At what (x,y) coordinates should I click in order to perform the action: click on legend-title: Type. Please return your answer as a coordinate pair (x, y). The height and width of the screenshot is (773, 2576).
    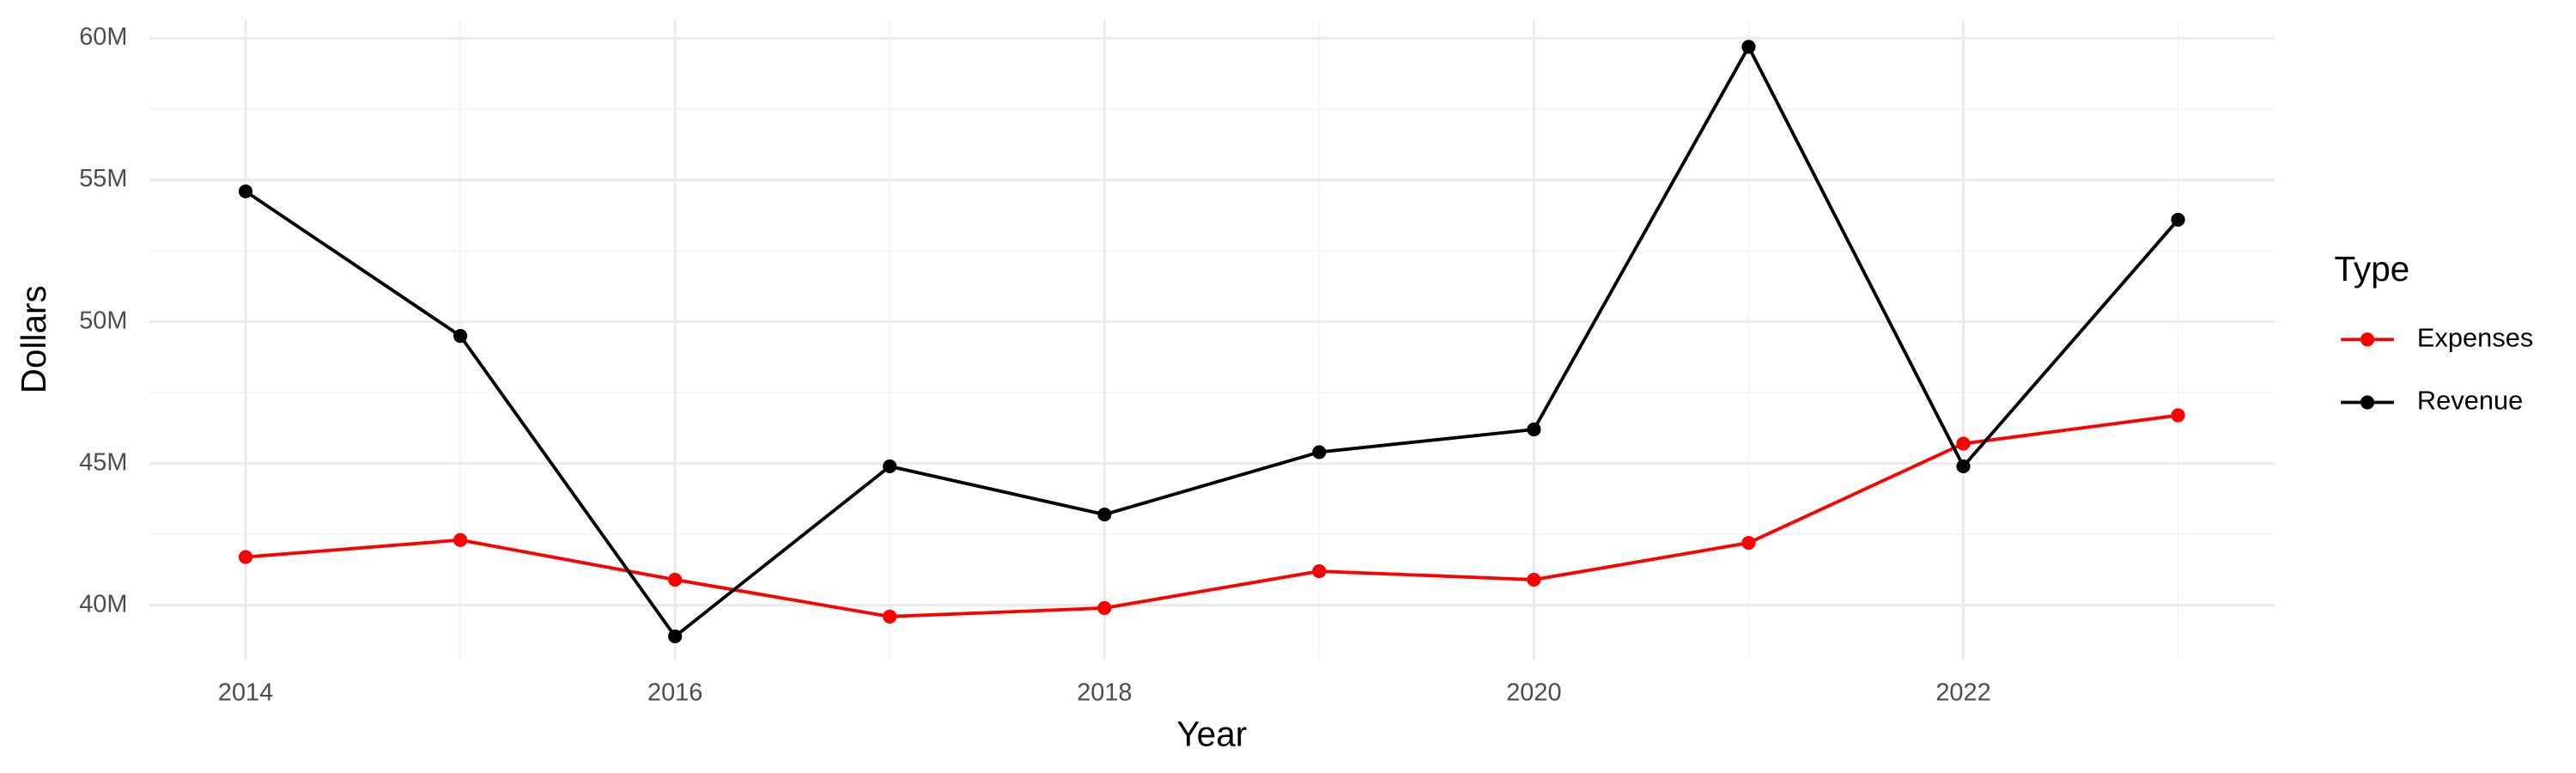
    Looking at the image, I should click on (2372, 269).